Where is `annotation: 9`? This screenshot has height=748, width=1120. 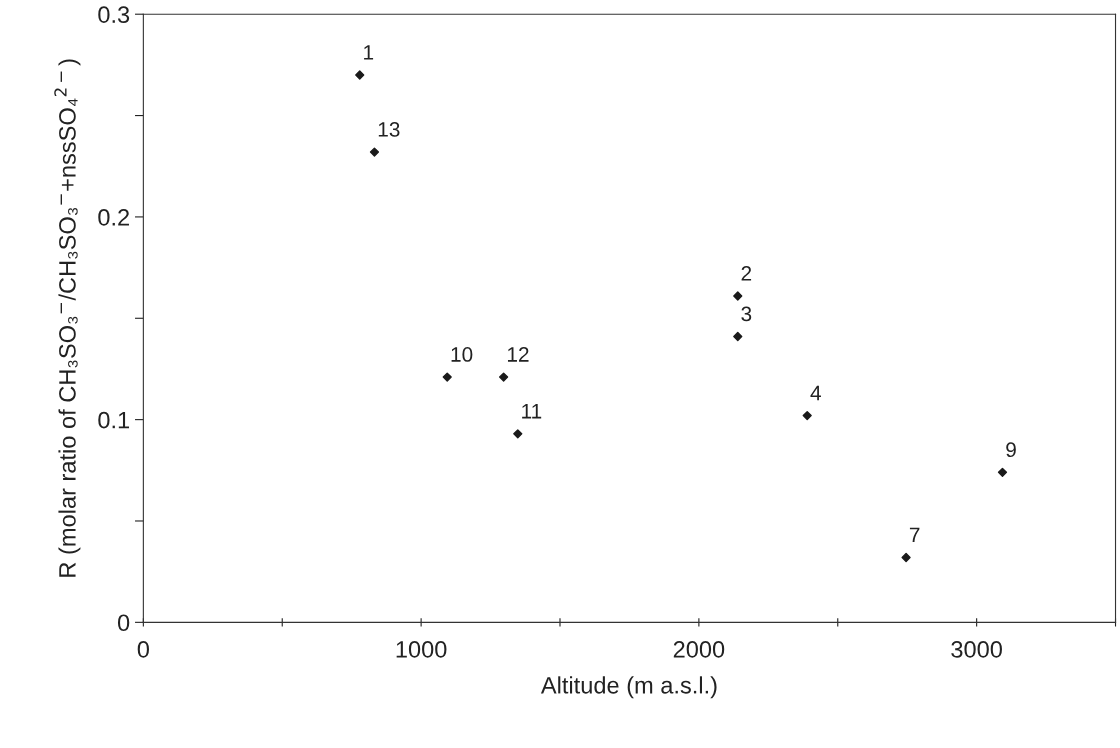 annotation: 9 is located at coordinates (1011, 450).